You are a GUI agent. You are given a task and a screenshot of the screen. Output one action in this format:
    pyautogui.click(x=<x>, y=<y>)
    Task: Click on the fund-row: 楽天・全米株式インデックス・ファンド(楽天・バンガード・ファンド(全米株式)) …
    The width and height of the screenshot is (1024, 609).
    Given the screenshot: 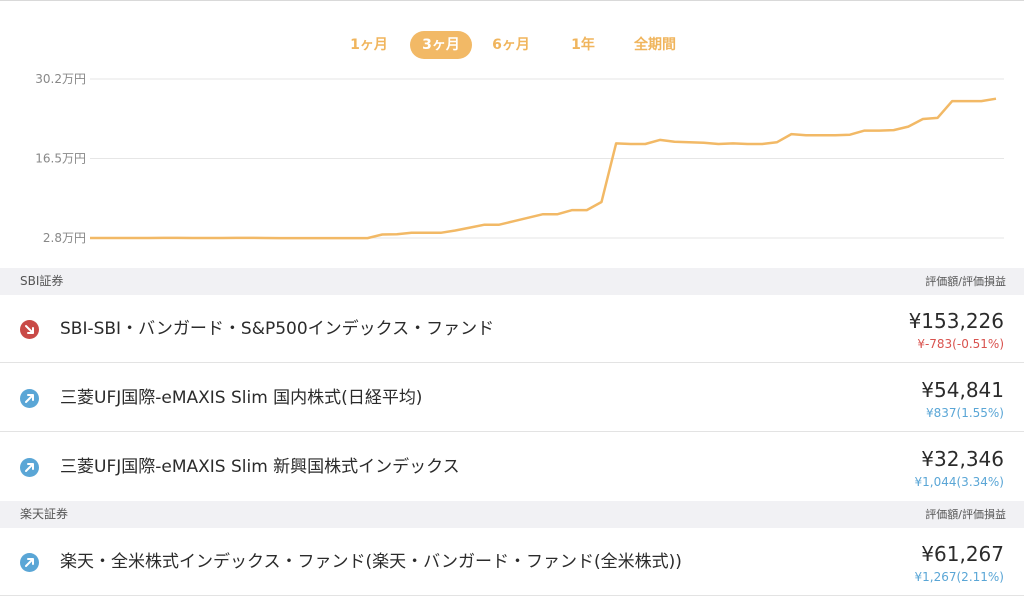 What is the action you would take?
    pyautogui.click(x=512, y=562)
    